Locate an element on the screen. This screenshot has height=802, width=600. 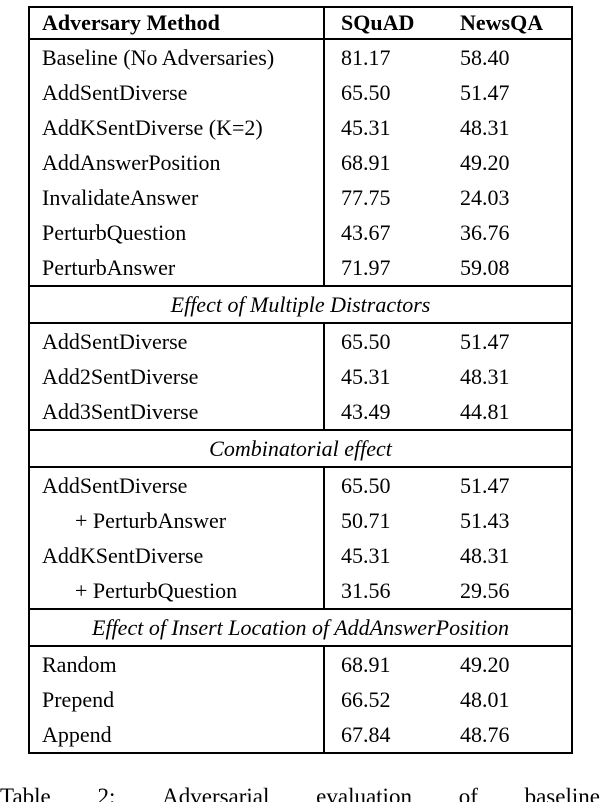
newsqa-score: 48.01 is located at coordinates (485, 699).